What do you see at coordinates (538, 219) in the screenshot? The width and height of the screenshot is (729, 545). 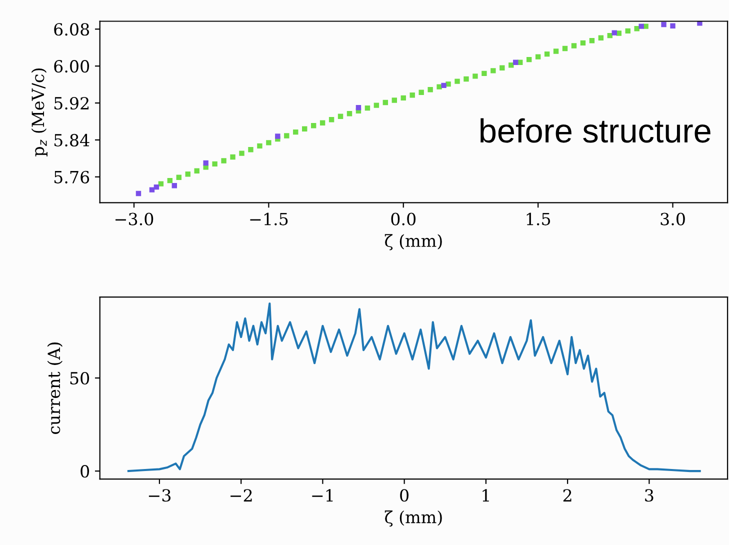 I see `x-tick-label: 1.5` at bounding box center [538, 219].